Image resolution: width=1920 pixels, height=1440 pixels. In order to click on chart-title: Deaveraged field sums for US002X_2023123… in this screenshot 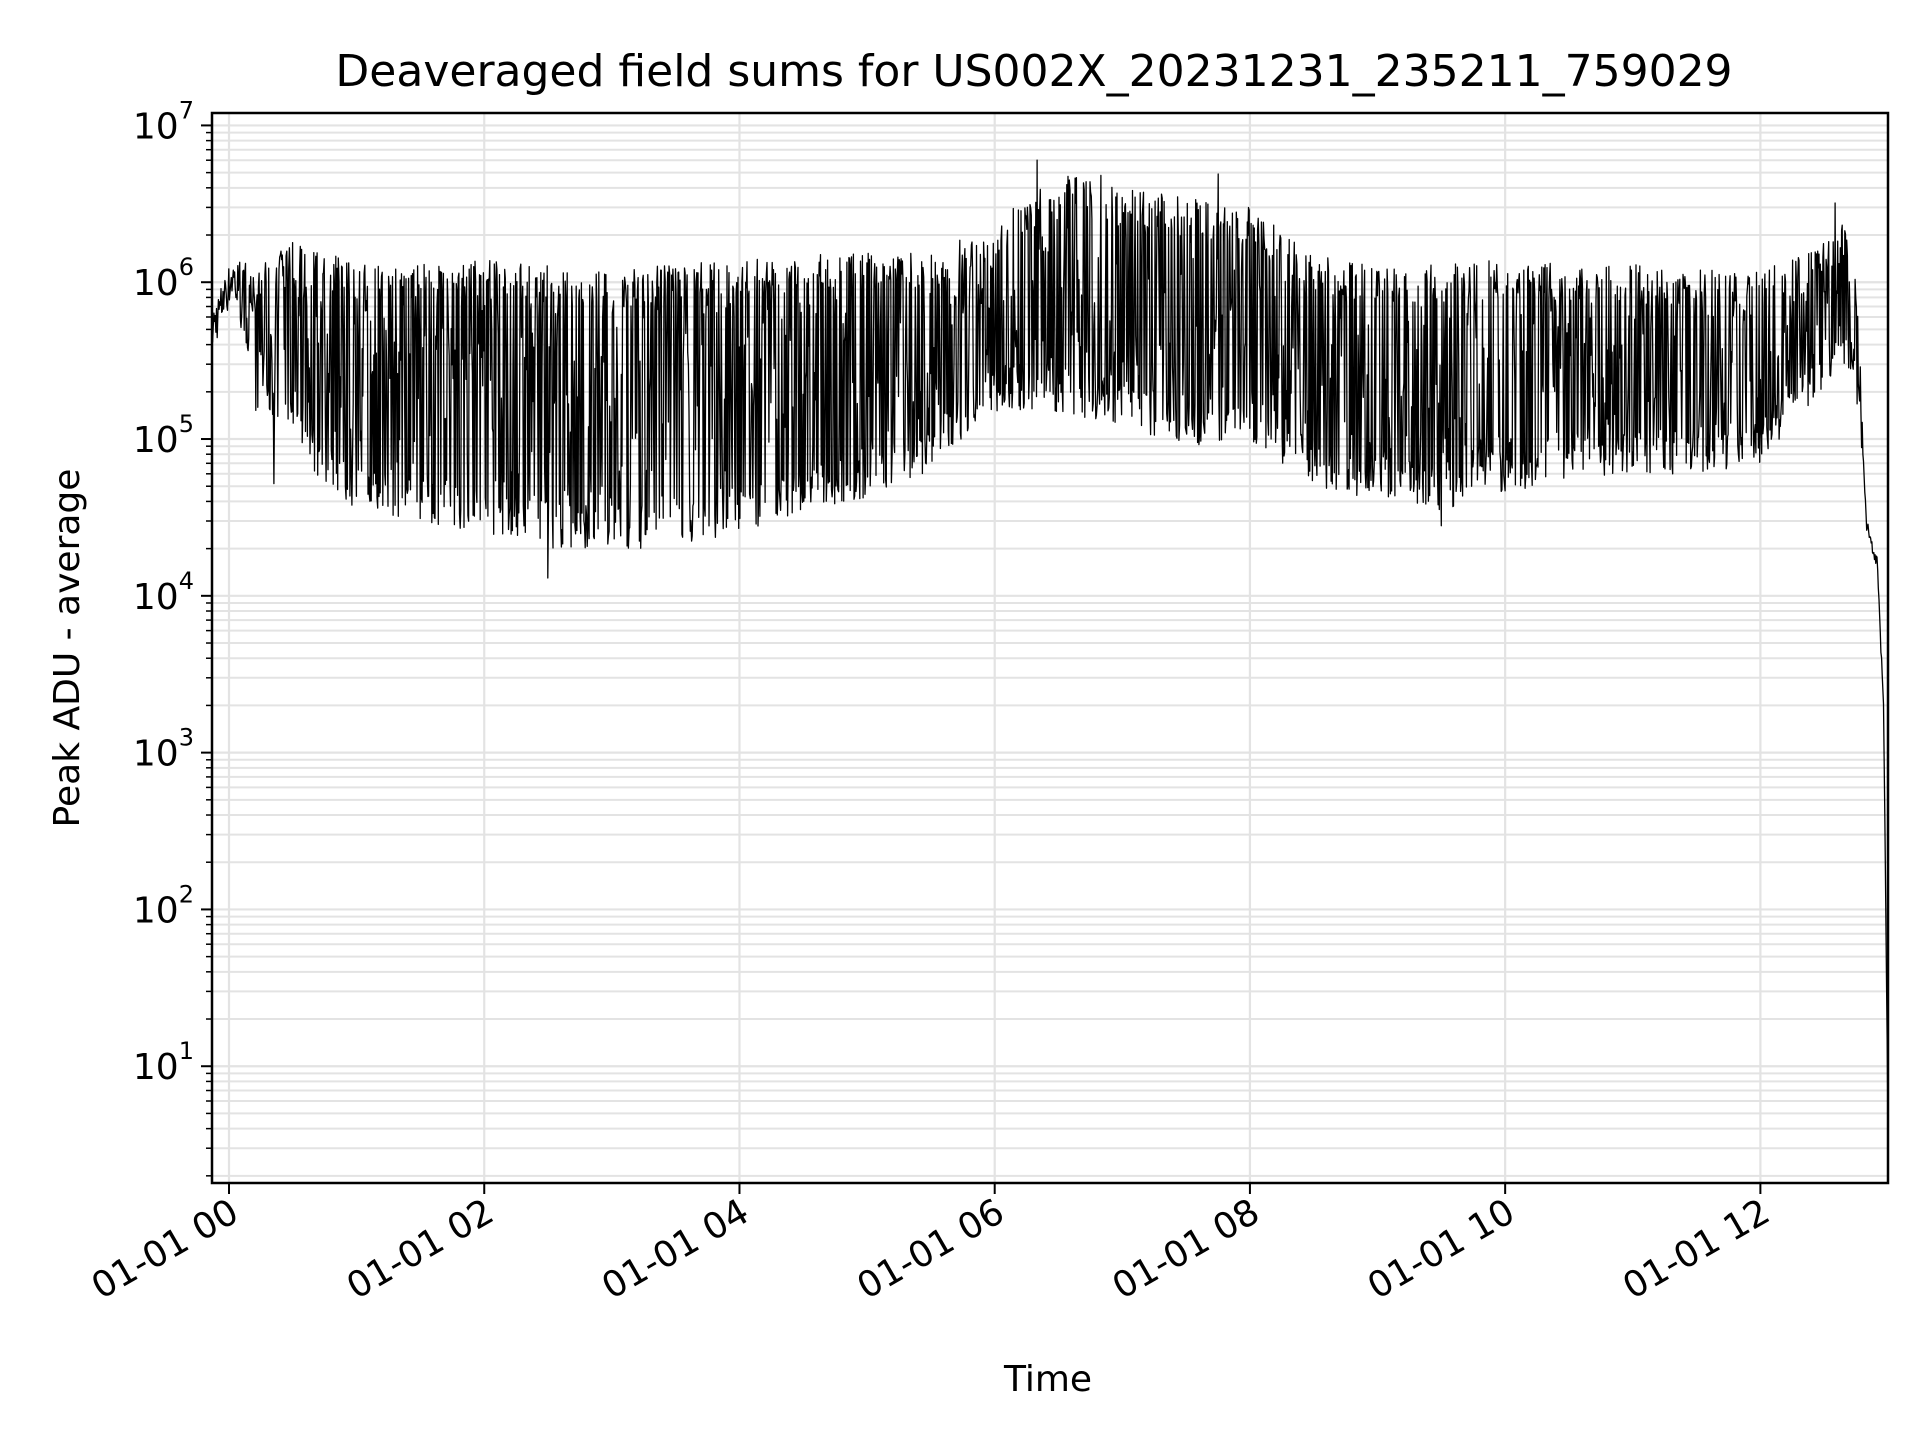, I will do `click(1033, 71)`.